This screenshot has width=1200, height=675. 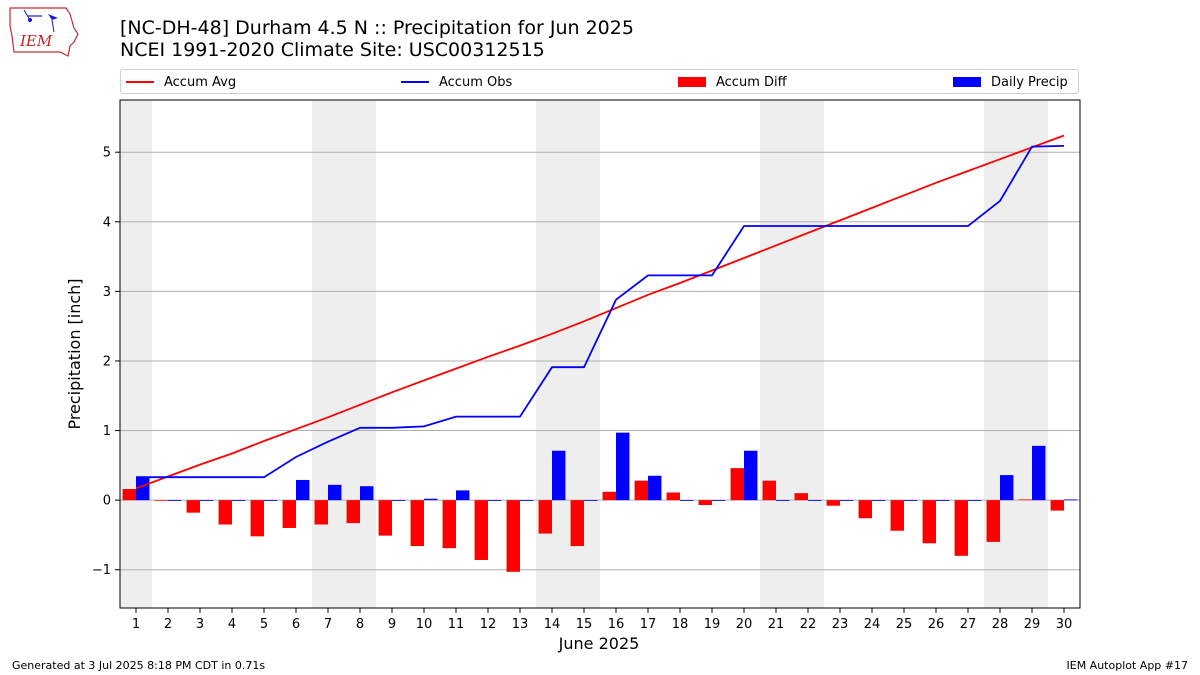 I want to click on iem-logo: IEM, so click(x=44, y=32).